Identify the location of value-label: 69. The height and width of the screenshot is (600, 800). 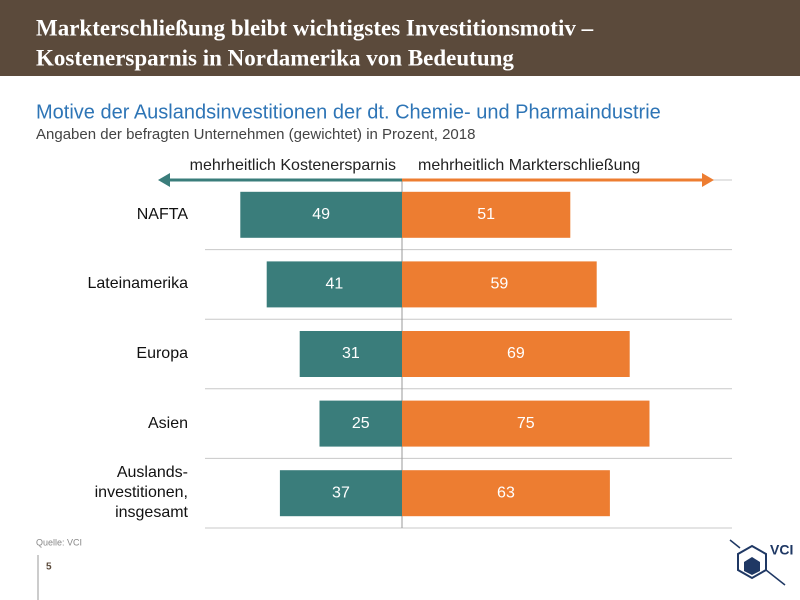
(516, 353).